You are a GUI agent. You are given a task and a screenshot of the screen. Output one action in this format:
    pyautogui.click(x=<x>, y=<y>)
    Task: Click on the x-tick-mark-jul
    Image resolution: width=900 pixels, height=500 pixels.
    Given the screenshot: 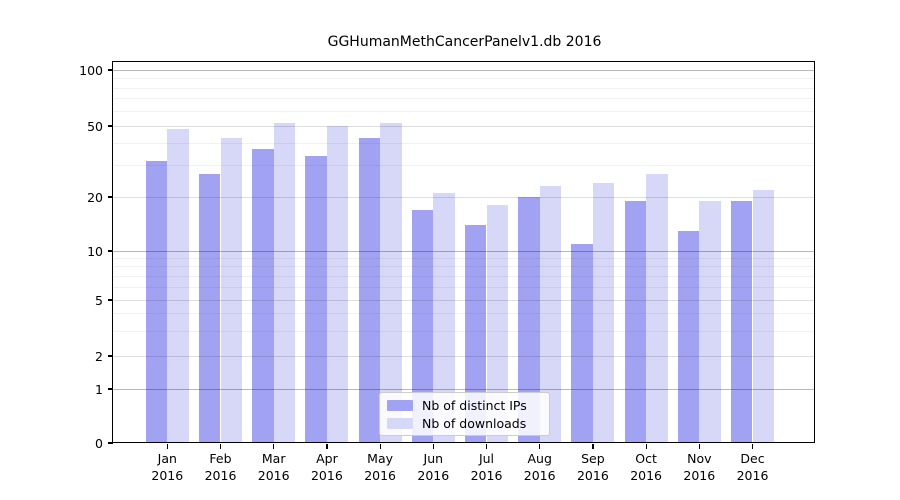 What is the action you would take?
    pyautogui.click(x=486, y=446)
    